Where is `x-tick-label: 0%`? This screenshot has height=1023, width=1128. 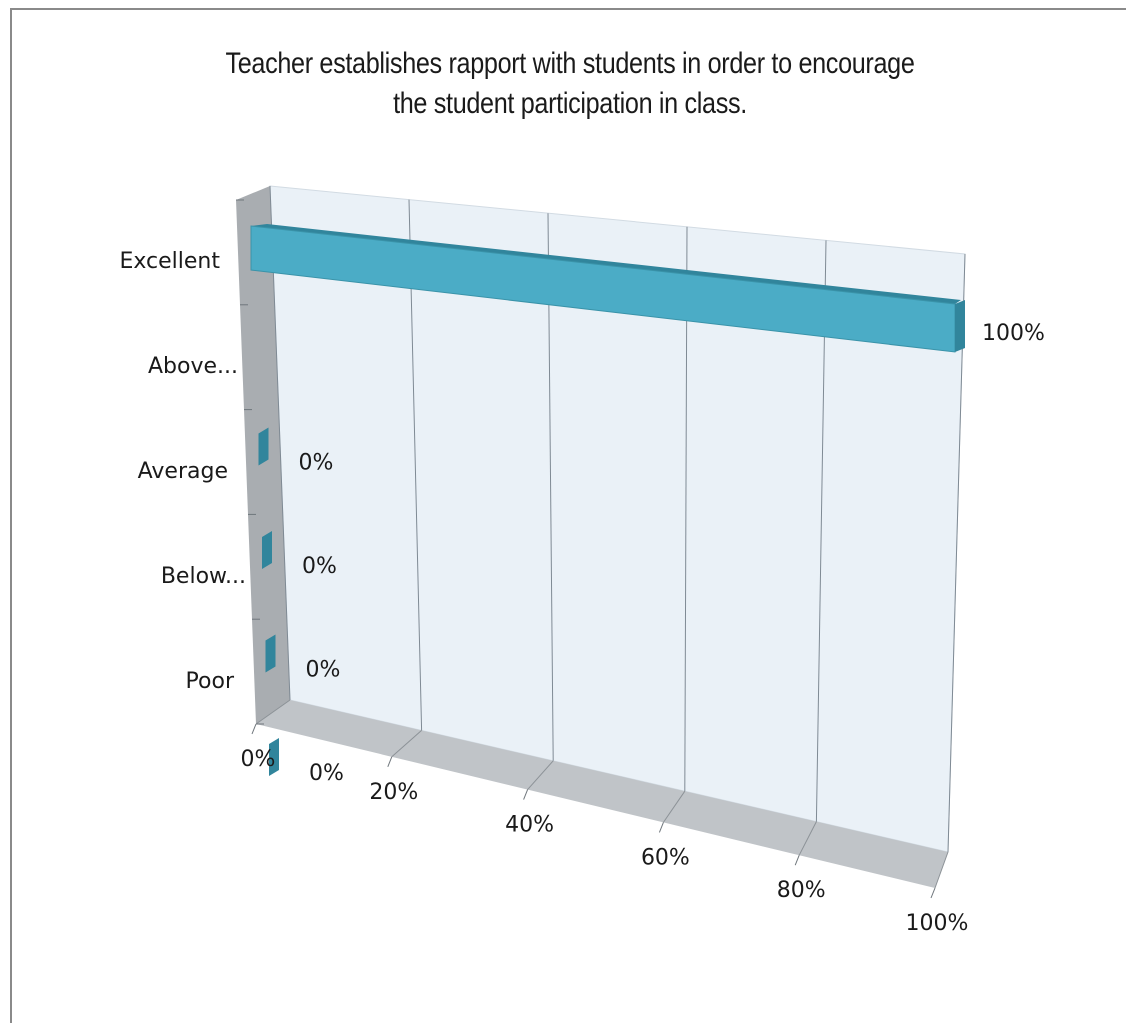 x-tick-label: 0% is located at coordinates (258, 759).